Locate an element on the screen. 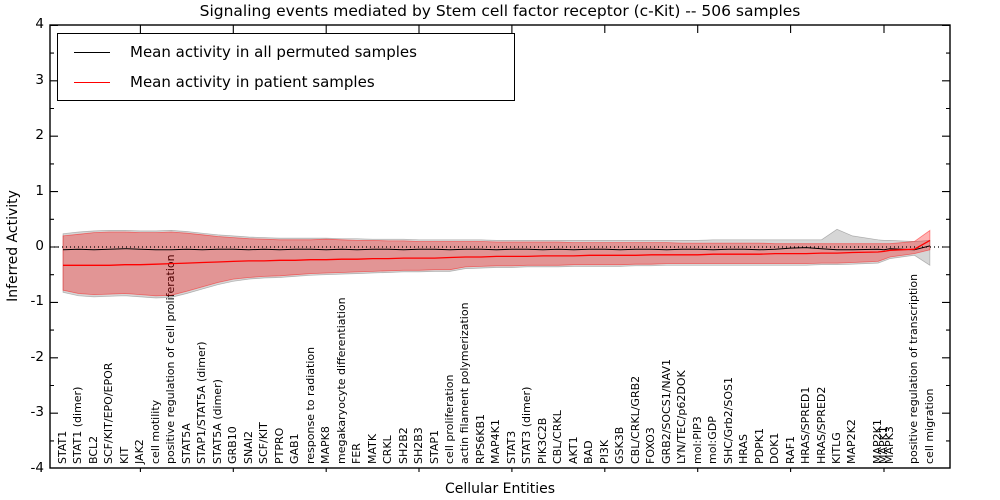 Image resolution: width=1000 pixels, height=500 pixels. x-category-label: GAB1 is located at coordinates (295, 448).